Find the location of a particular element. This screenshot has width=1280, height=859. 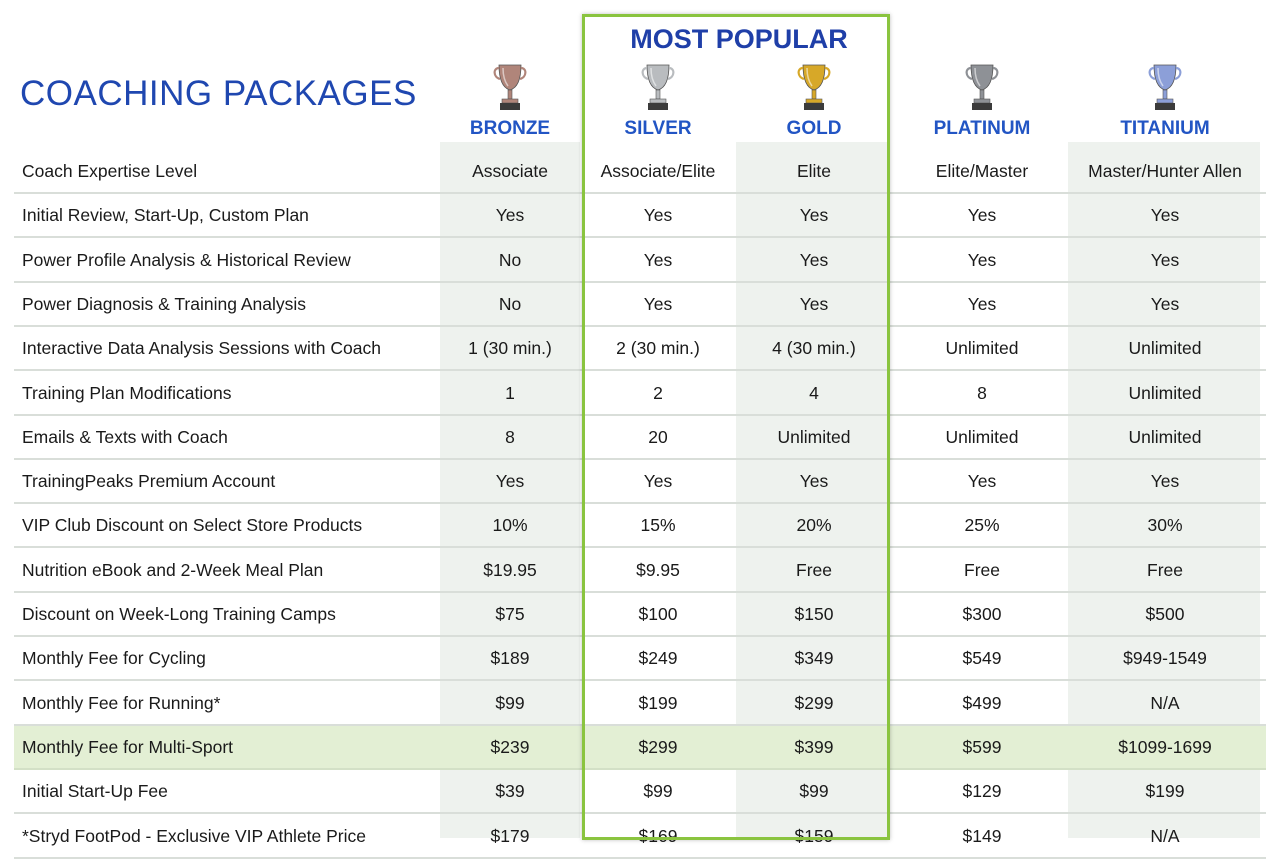

titanium-trophy-icon is located at coordinates (1165, 87).